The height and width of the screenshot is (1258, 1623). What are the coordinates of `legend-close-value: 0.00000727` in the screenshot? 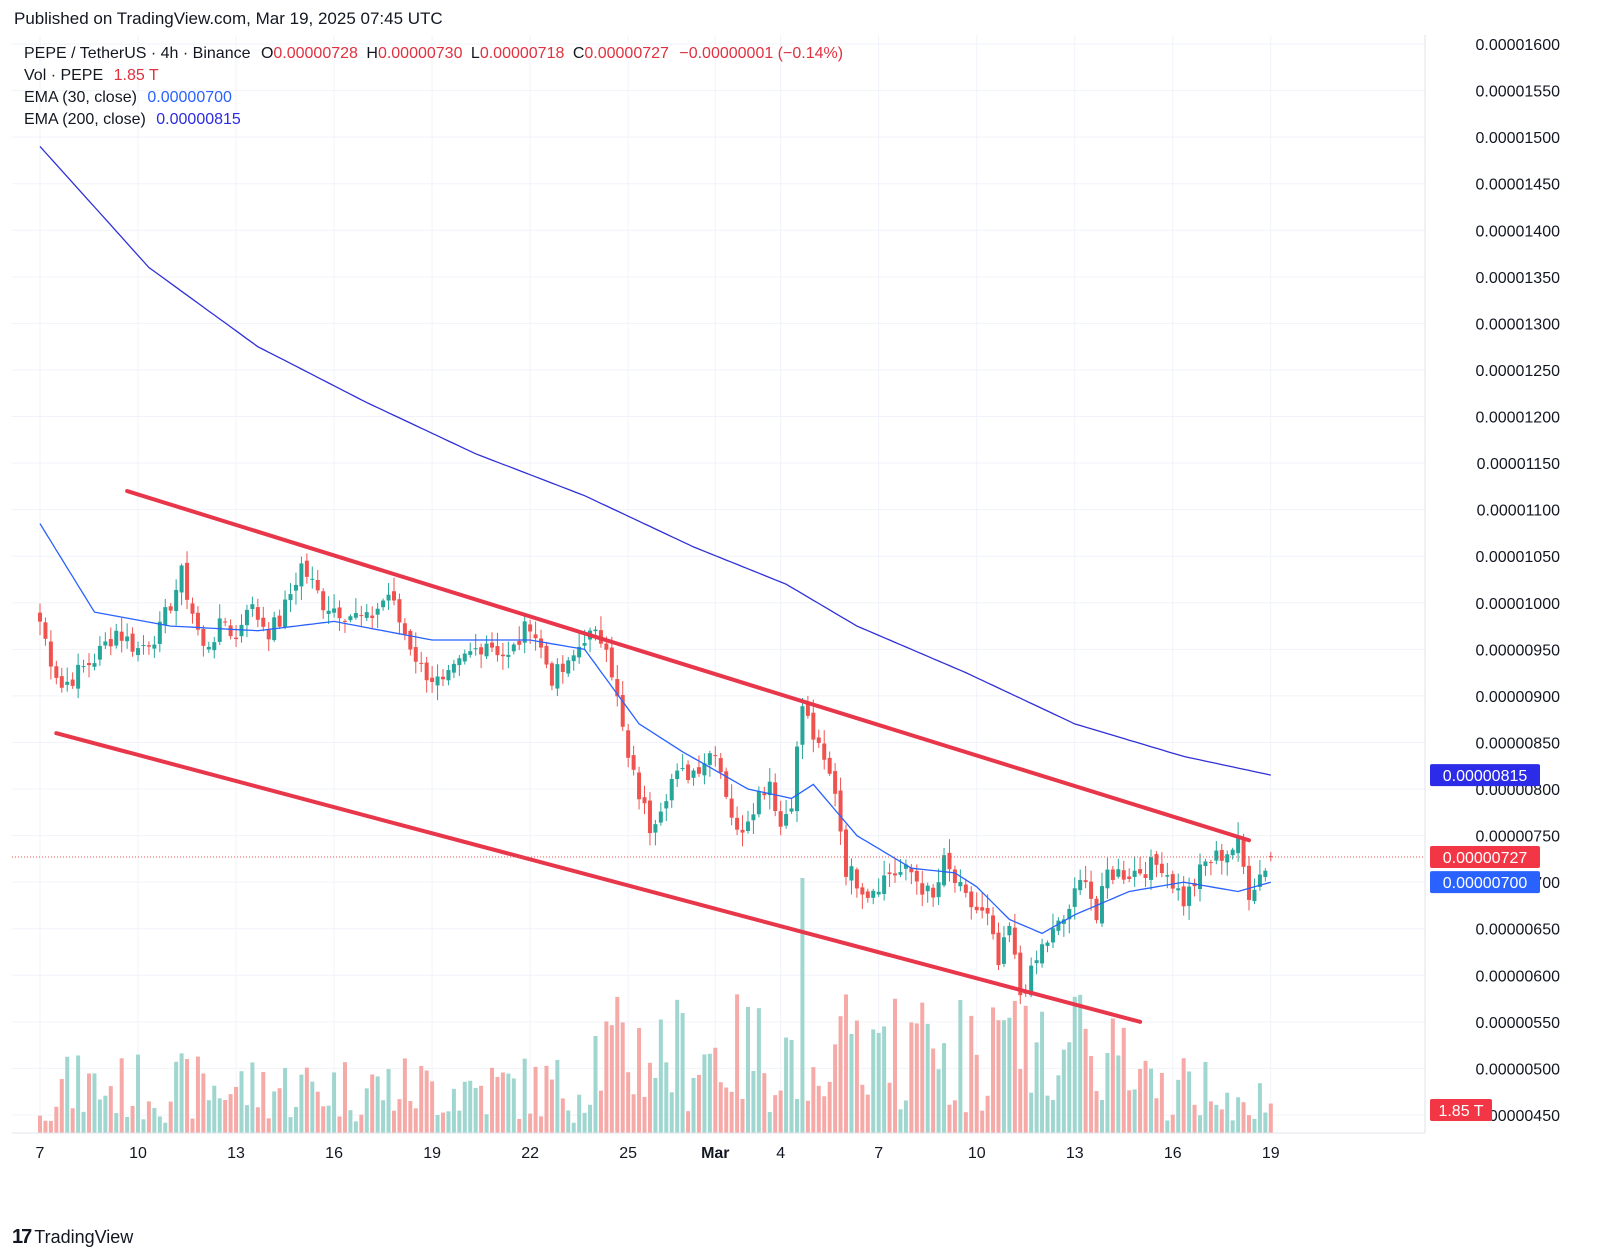 It's located at (626, 53).